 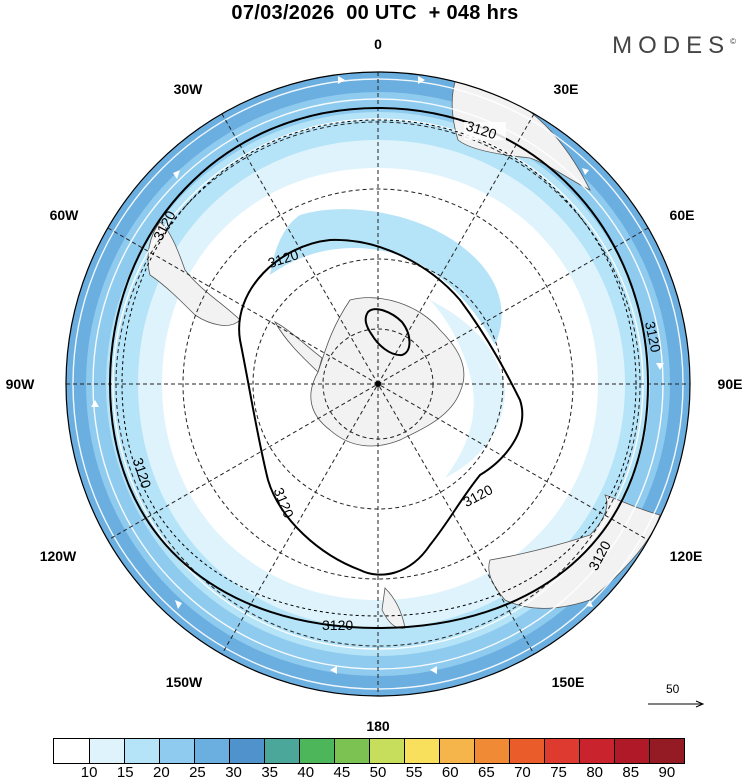 What do you see at coordinates (89, 772) in the screenshot?
I see `colorbar-tick-label: 10` at bounding box center [89, 772].